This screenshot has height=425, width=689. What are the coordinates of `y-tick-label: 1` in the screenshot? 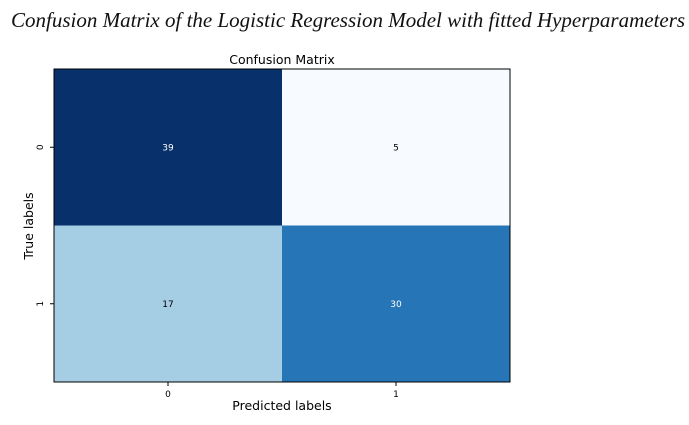 It's located at (41, 304).